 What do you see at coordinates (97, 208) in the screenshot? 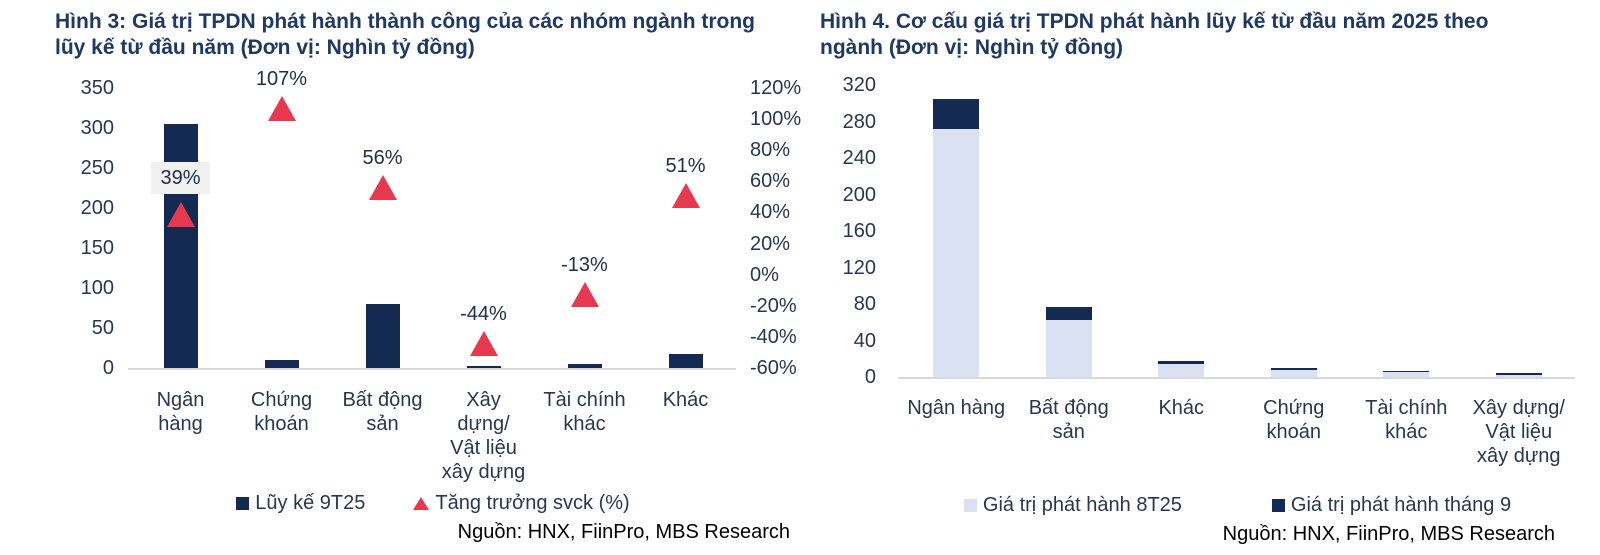
I see `chart3-yaxis-tick-200: 200` at bounding box center [97, 208].